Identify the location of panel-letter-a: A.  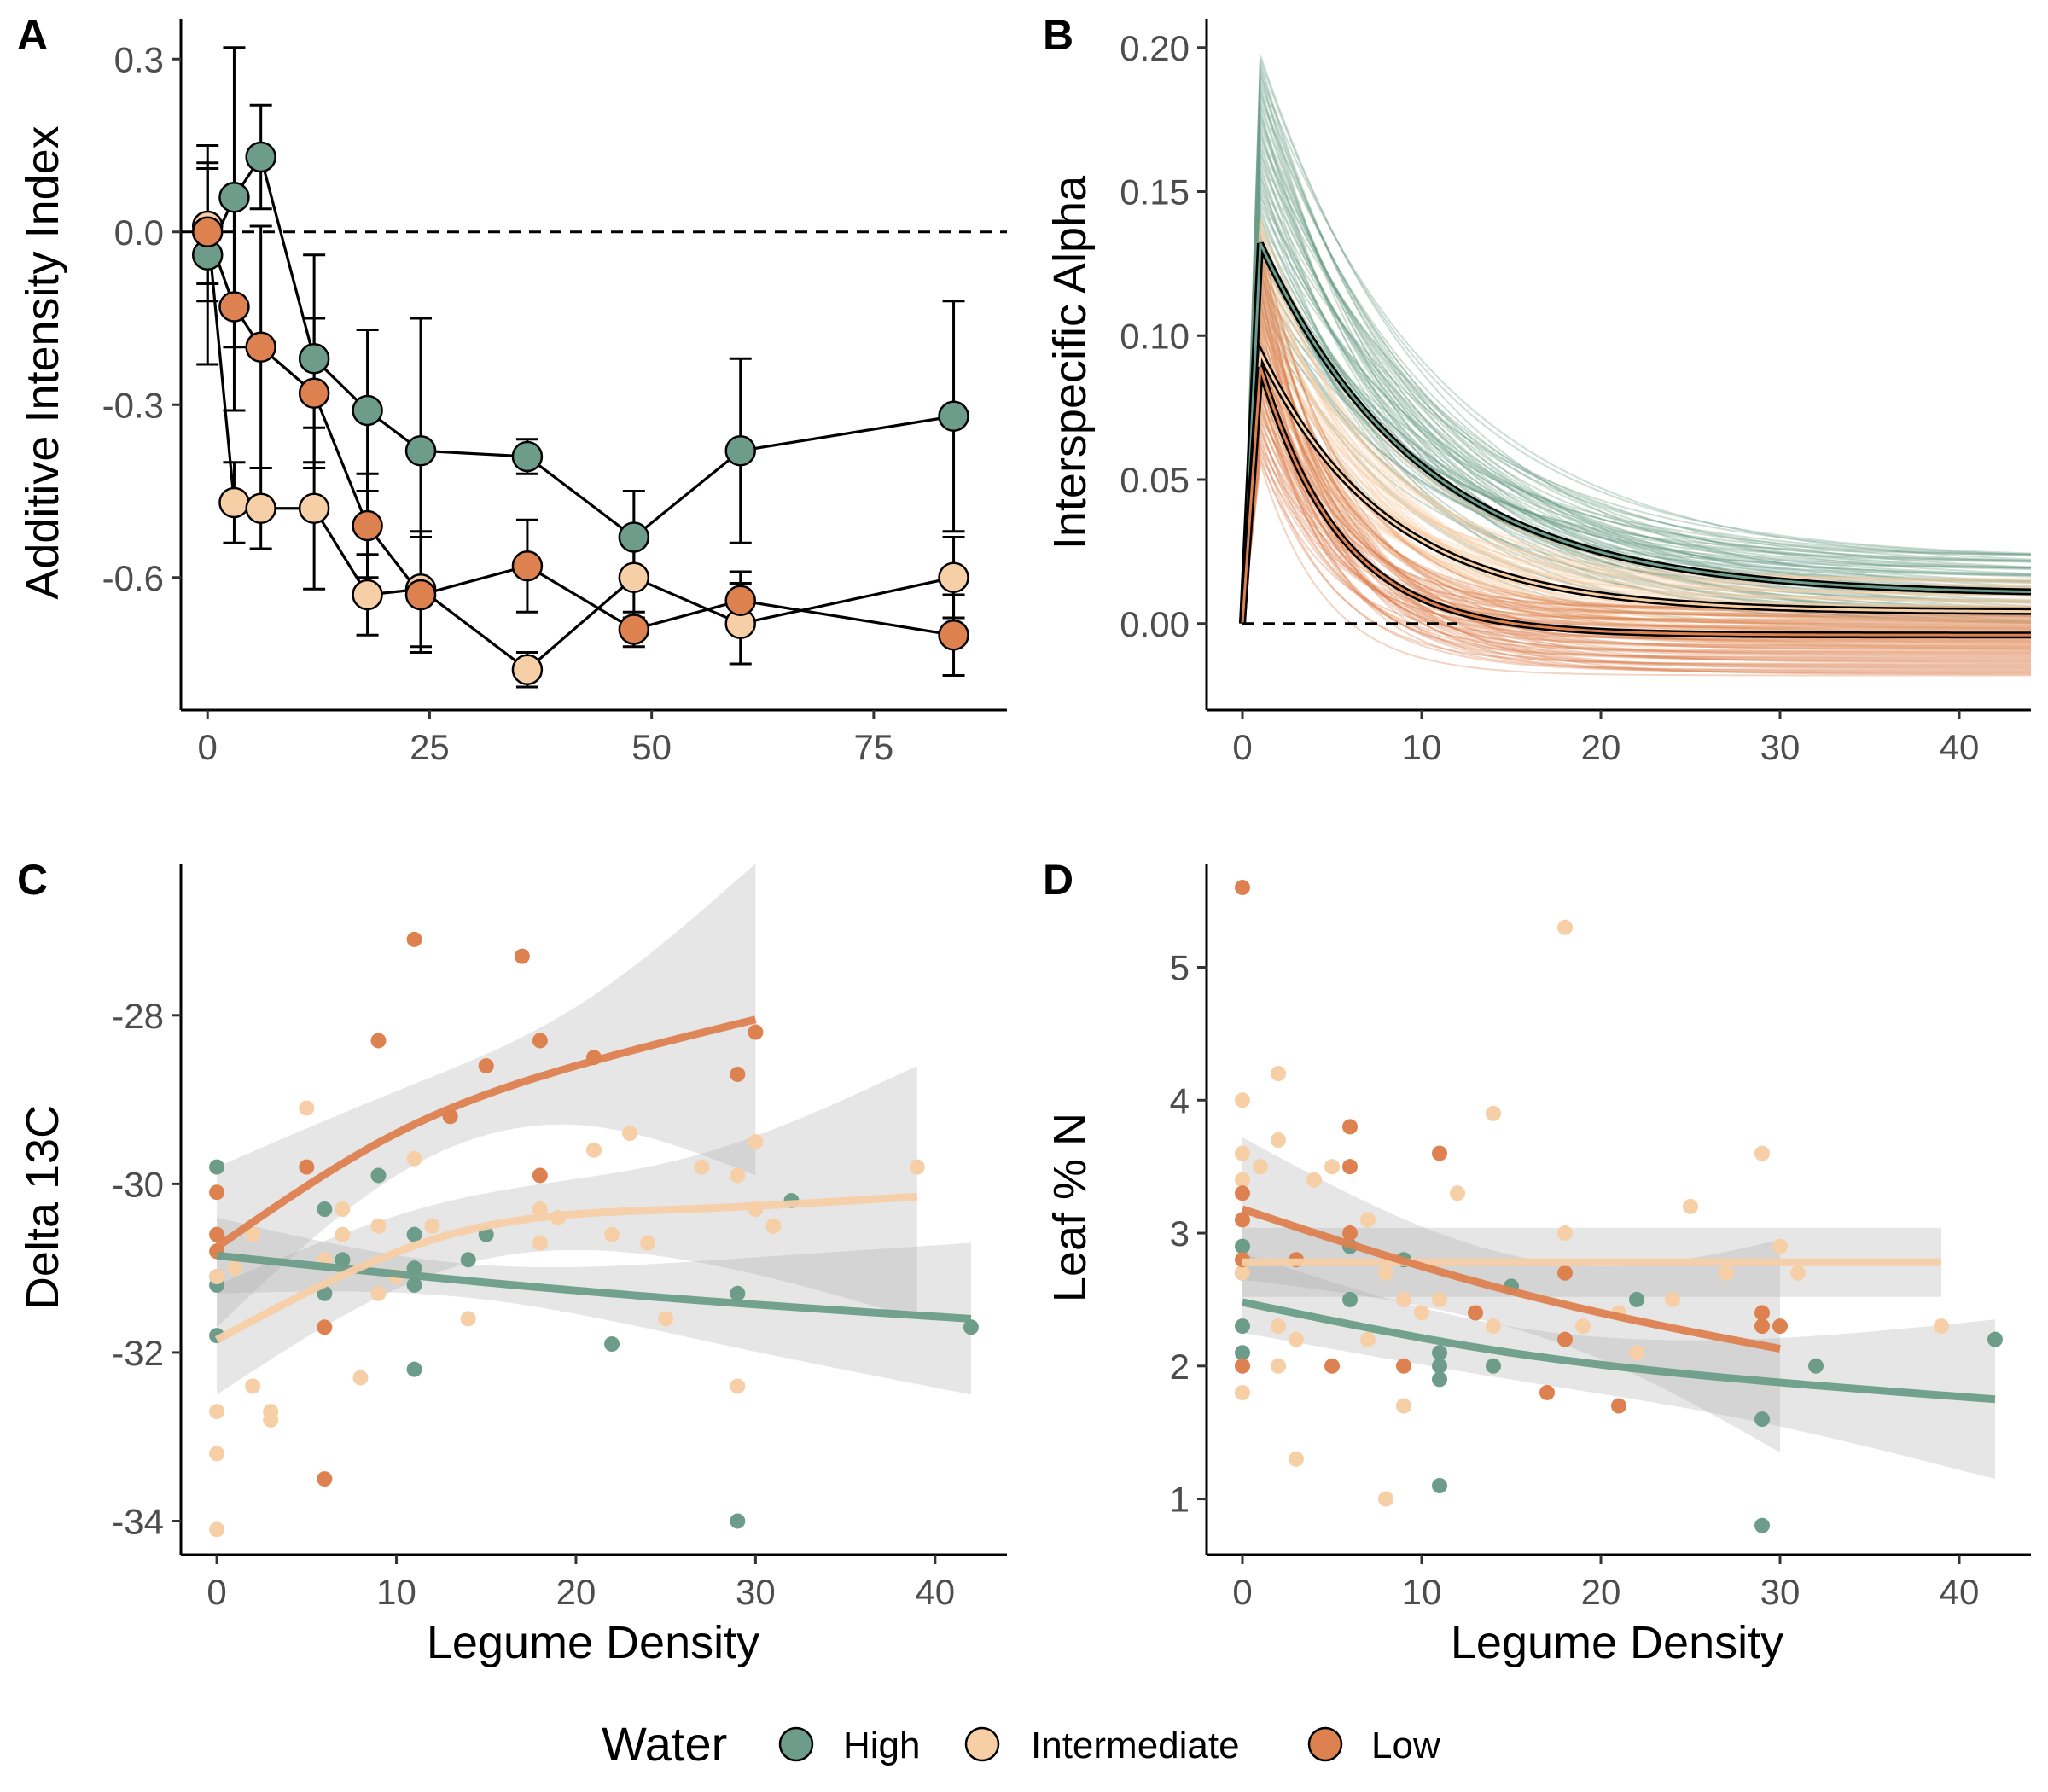
(32, 35).